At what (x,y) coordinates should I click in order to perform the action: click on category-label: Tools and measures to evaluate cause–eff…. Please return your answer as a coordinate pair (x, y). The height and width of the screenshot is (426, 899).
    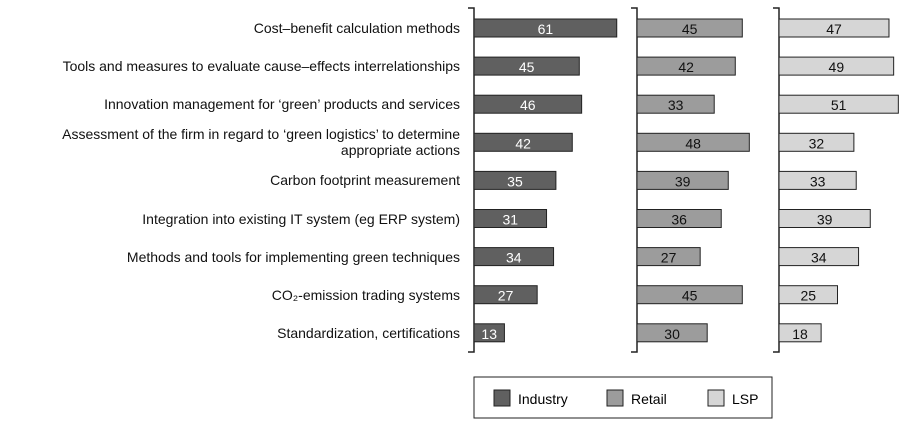
    Looking at the image, I should click on (261, 66).